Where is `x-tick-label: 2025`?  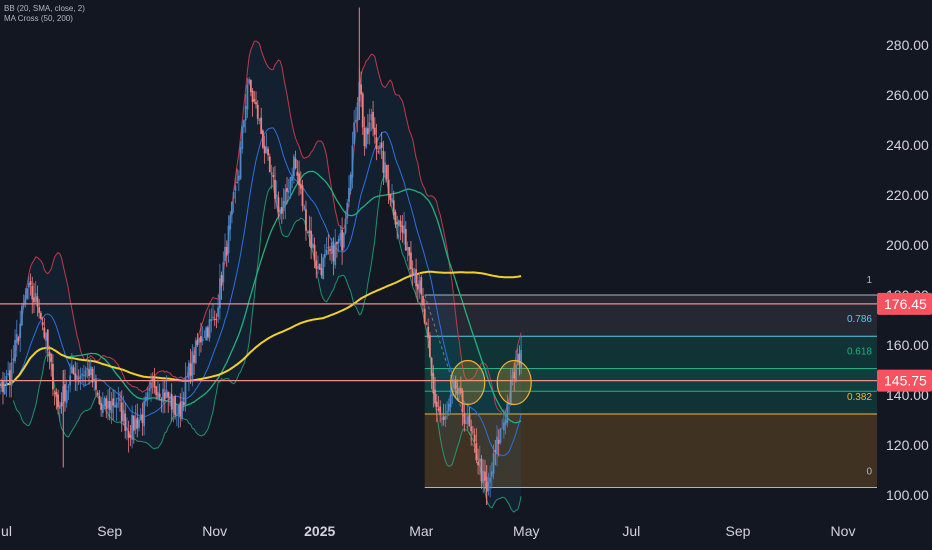
x-tick-label: 2025 is located at coordinates (319, 531).